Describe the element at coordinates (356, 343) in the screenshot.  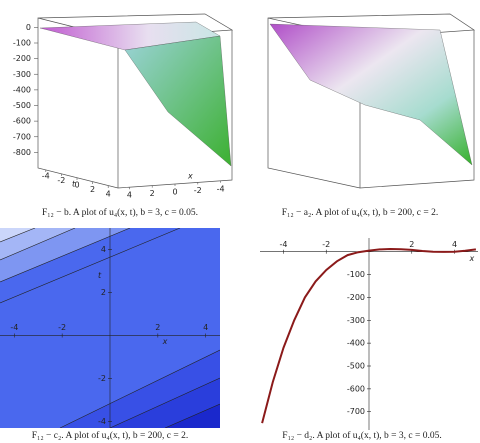
I see `y-tick-label: -400` at that location.